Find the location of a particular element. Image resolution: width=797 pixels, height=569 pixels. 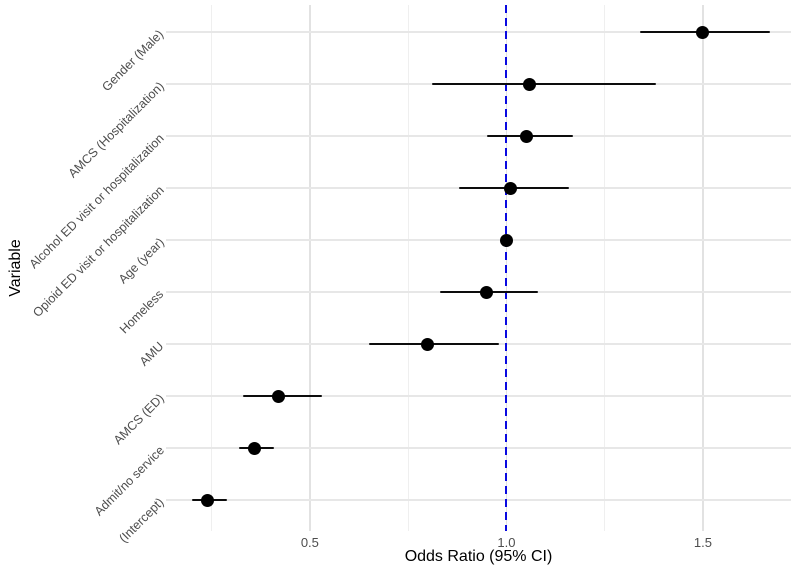

y-axis-label: AMCS (ED) is located at coordinates (138, 418).